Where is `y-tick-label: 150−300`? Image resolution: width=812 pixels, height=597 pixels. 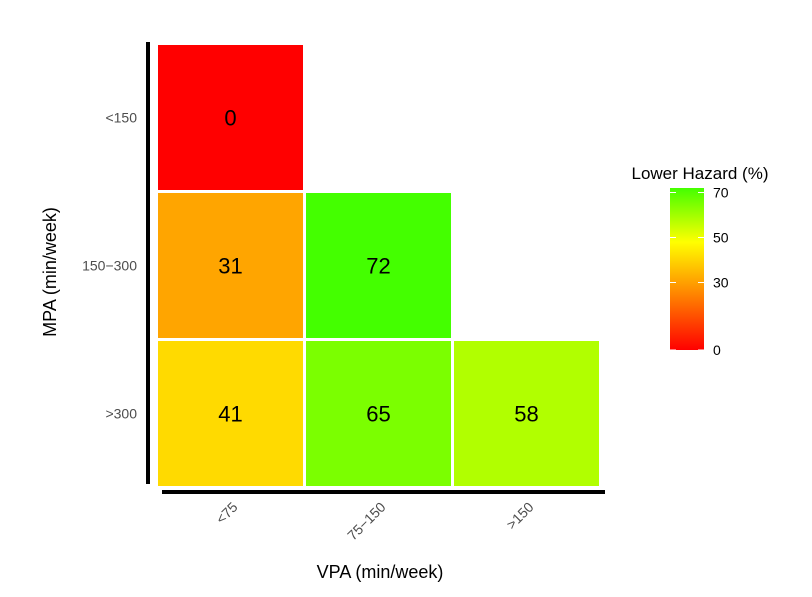 y-tick-label: 150−300 is located at coordinates (109, 266).